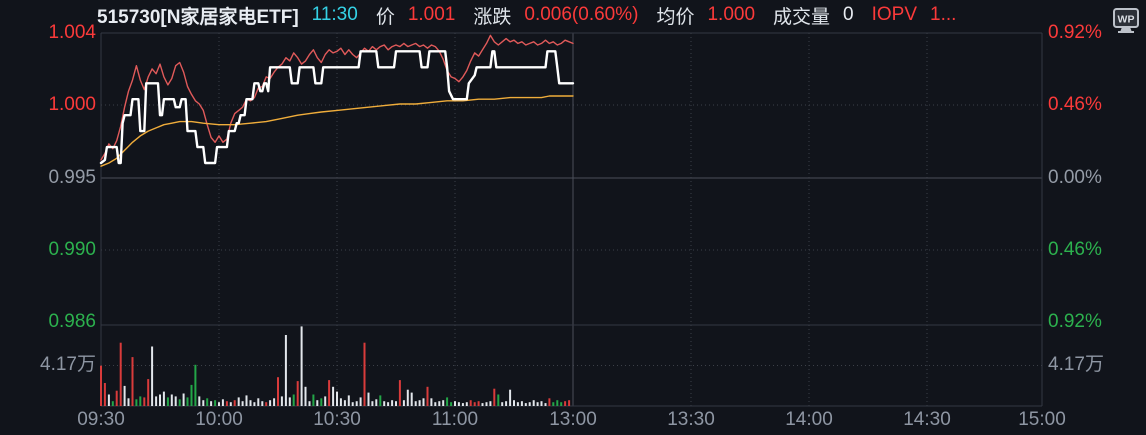 This screenshot has width=1146, height=435. I want to click on volume-label: 成交量, so click(802, 17).